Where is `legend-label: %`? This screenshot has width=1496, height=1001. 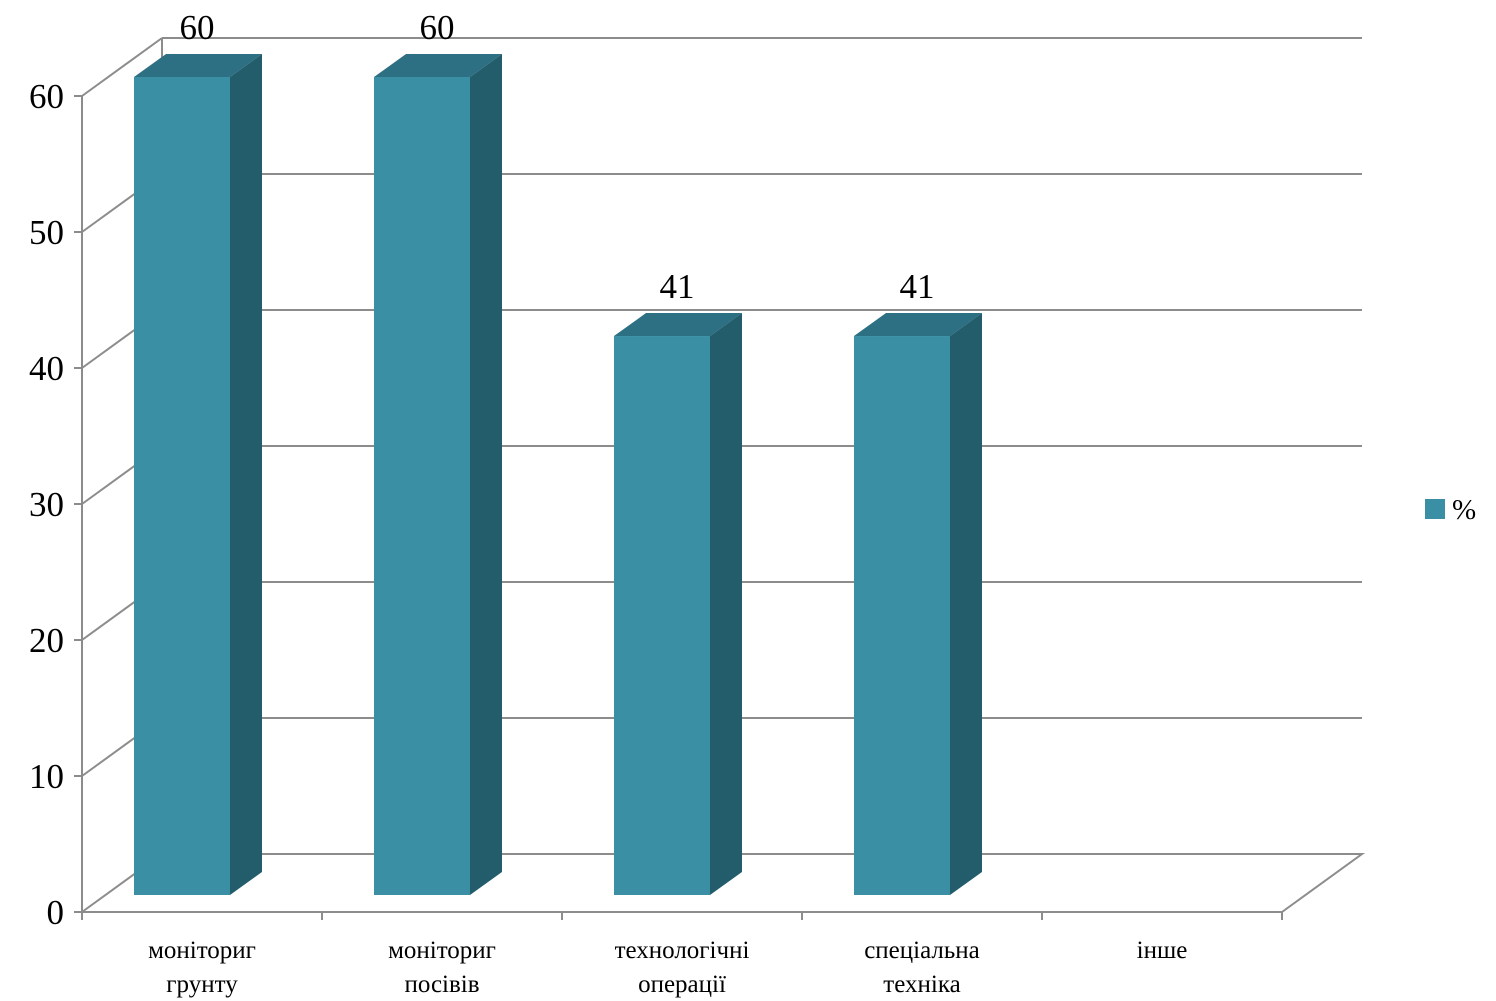 legend-label: % is located at coordinates (1464, 510).